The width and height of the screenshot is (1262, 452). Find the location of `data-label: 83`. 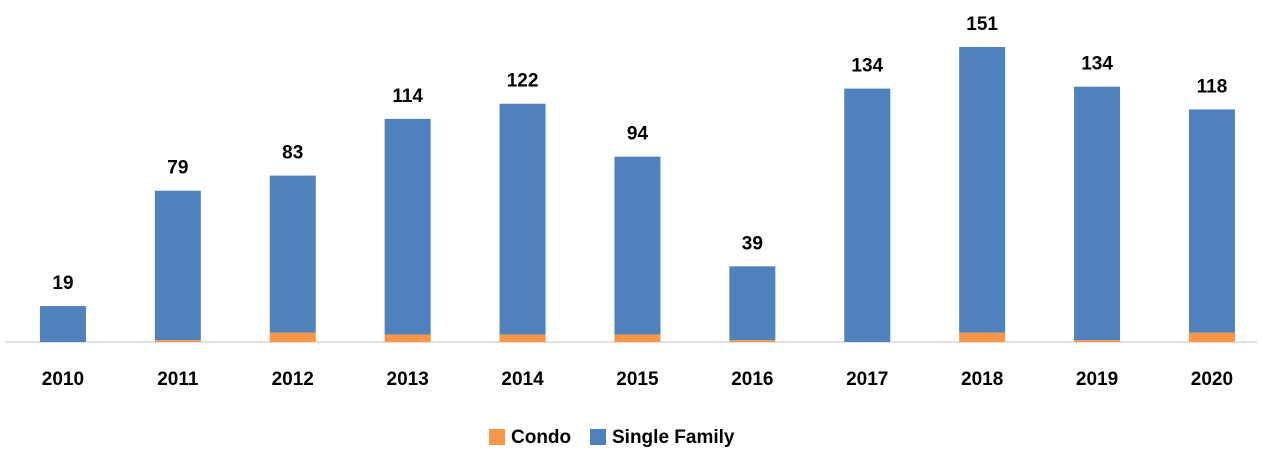

data-label: 83 is located at coordinates (292, 153).